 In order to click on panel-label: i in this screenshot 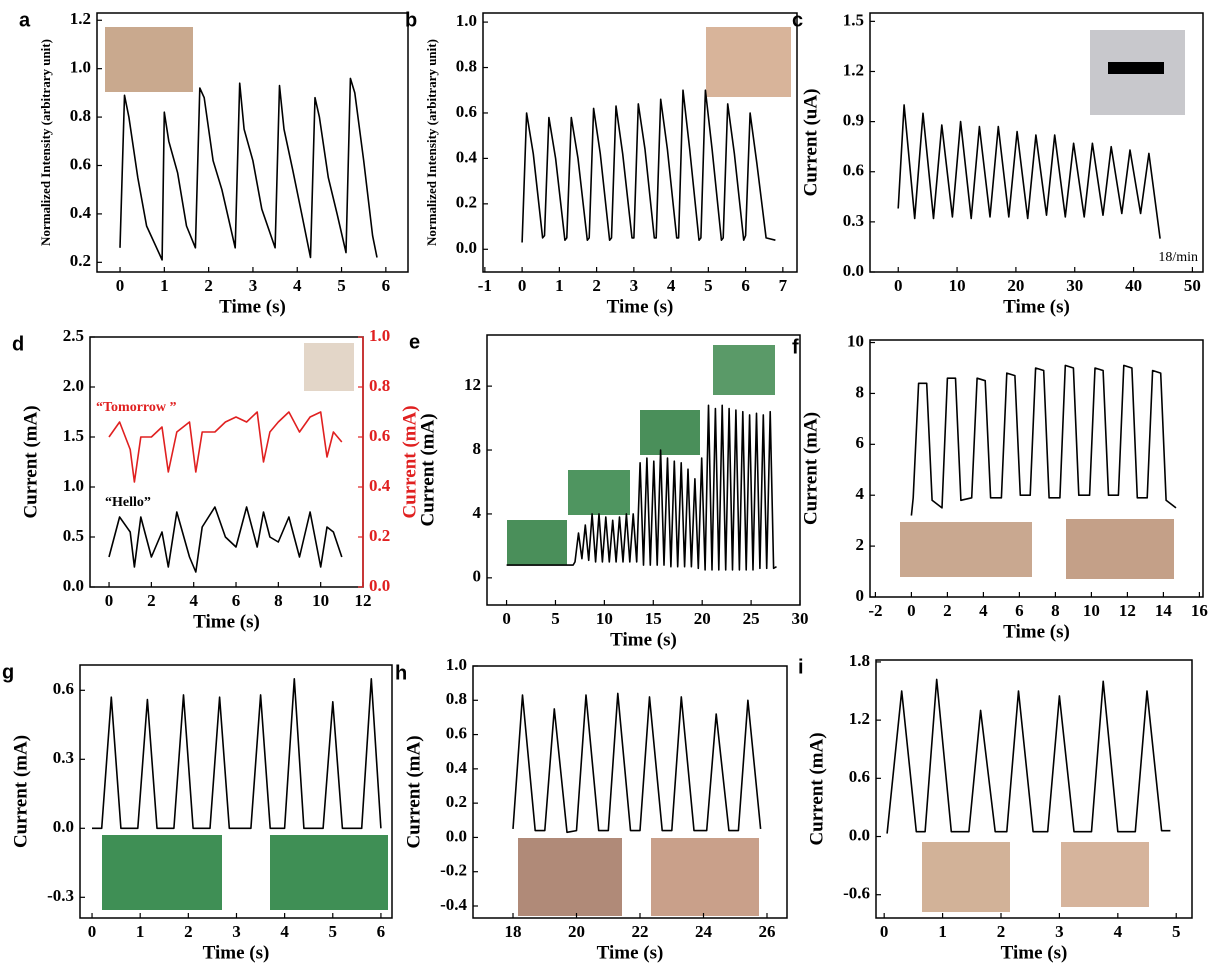, I will do `click(801, 667)`.